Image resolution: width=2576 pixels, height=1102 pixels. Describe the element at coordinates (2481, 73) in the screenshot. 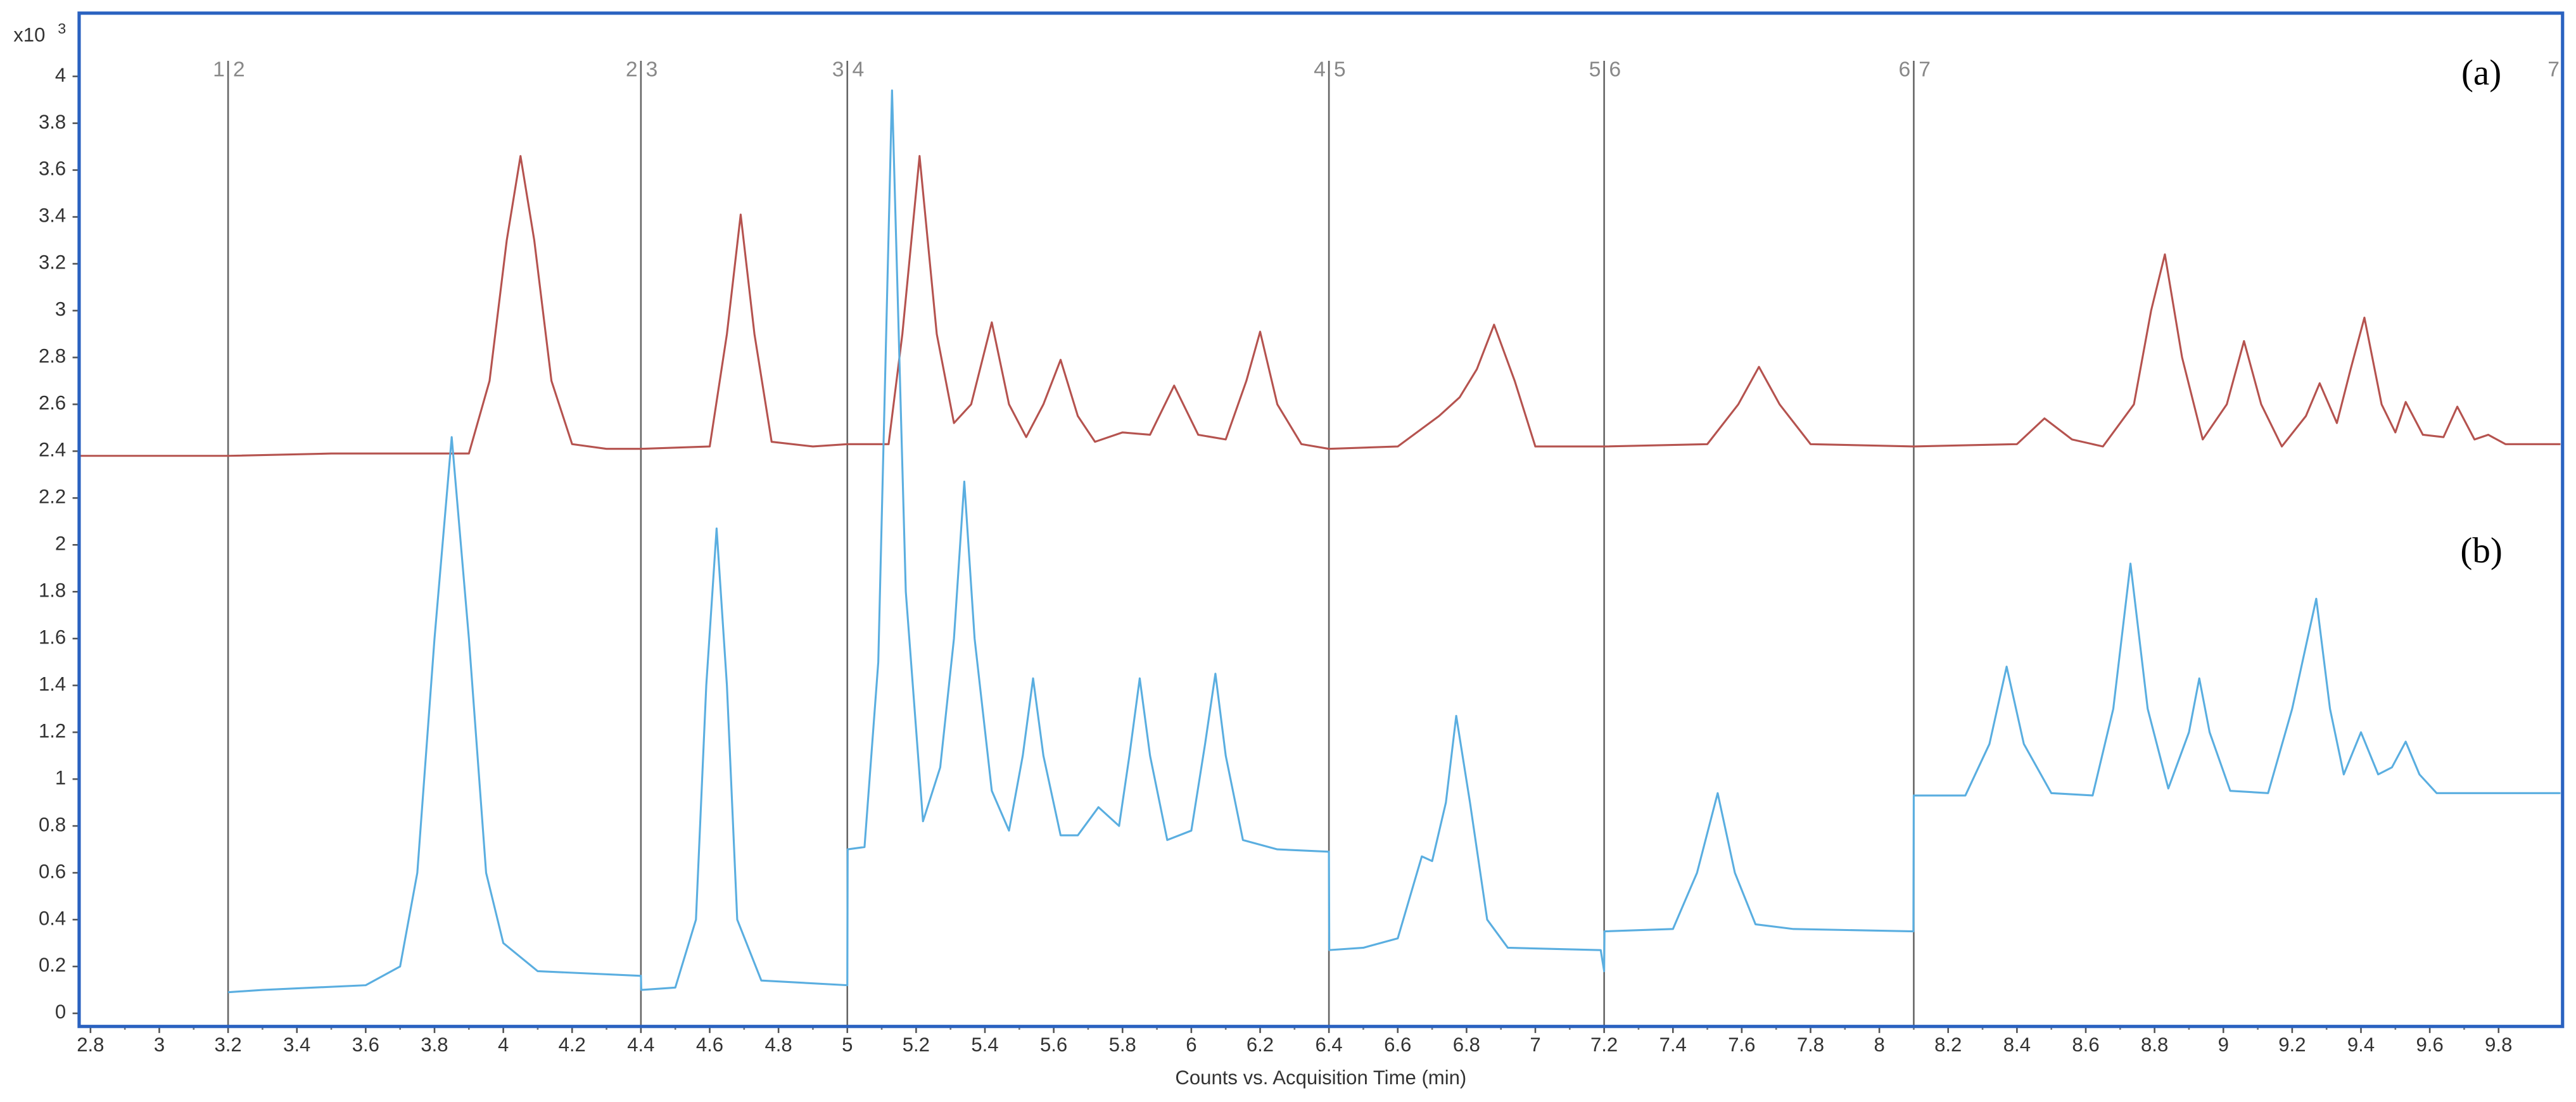

I see `annotation: (a)` at that location.